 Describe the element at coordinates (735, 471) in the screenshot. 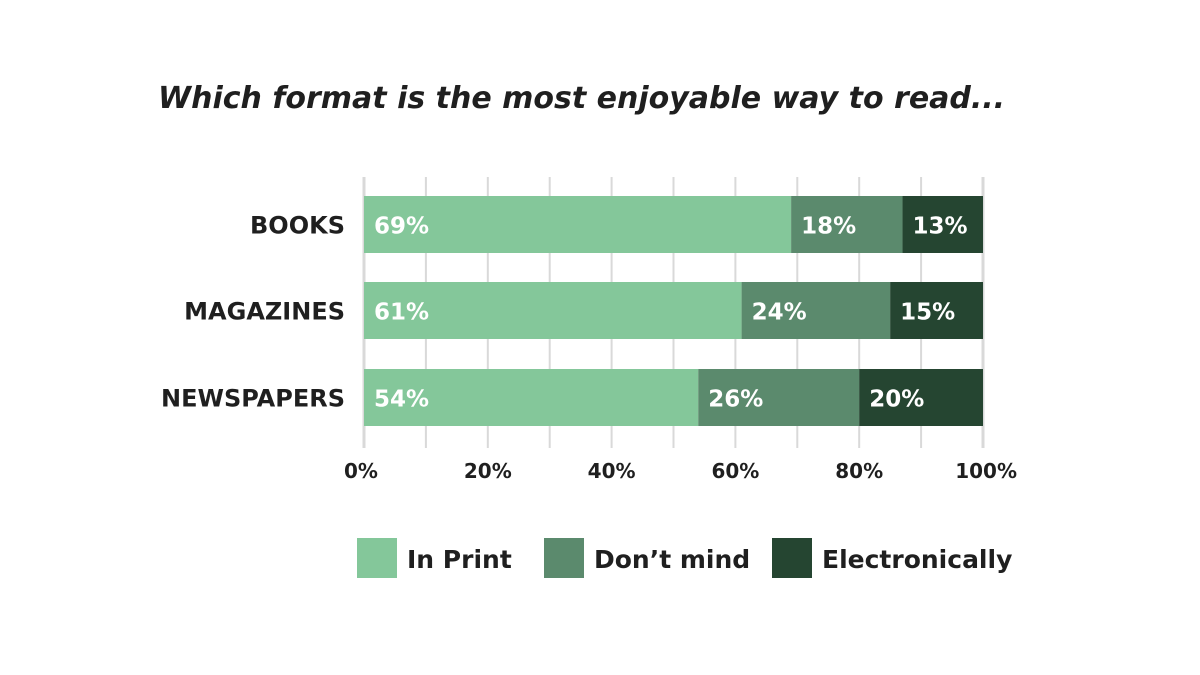

I see `x-tick-label: 60%` at that location.